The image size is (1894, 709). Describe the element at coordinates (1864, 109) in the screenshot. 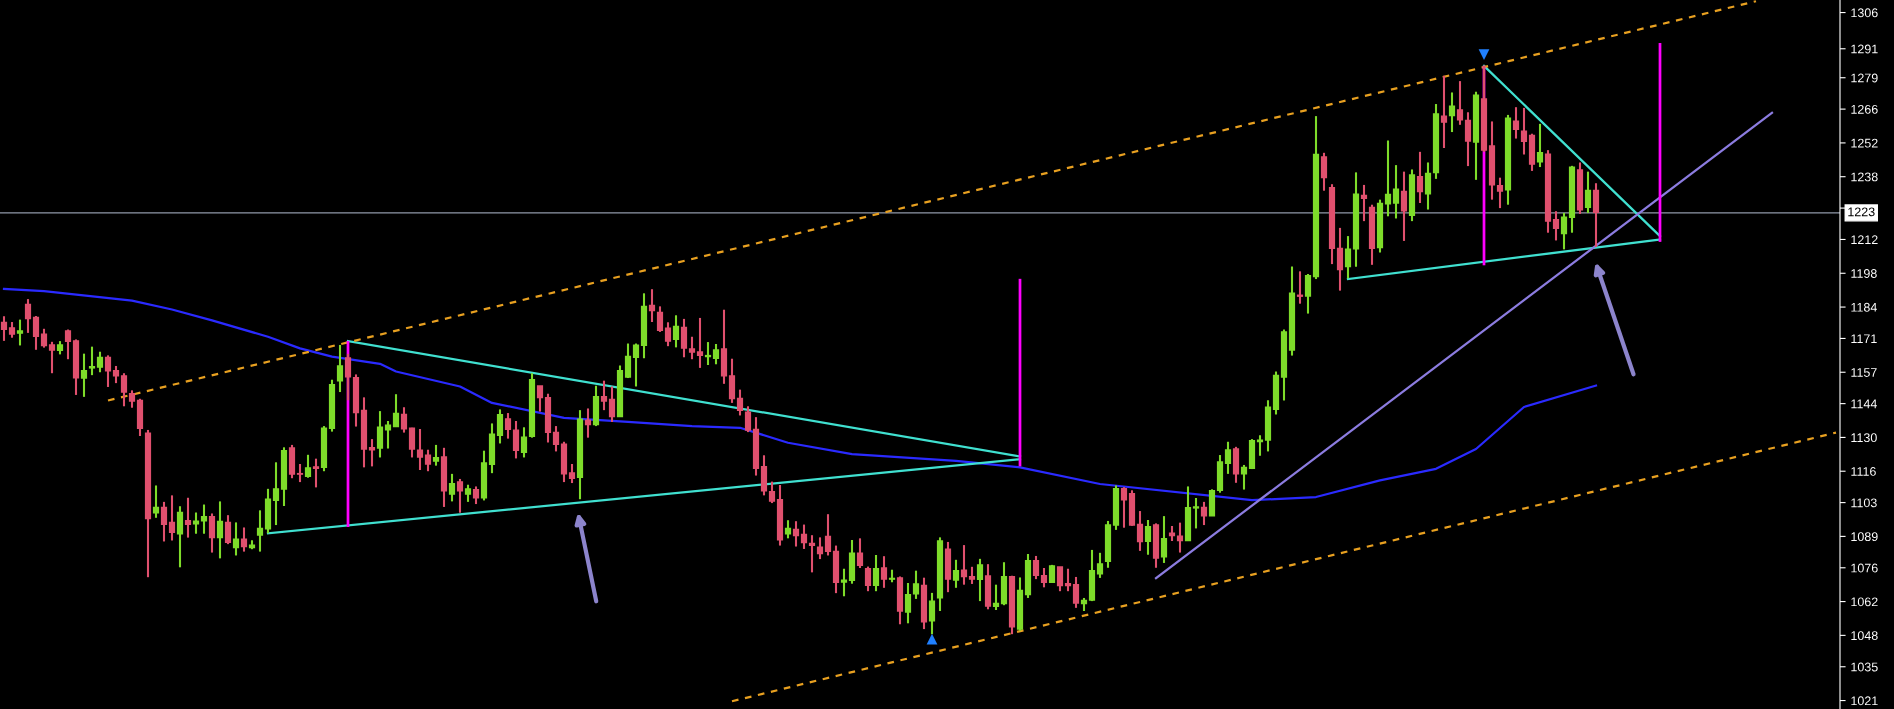

I see `y-tick-label: 1266` at that location.